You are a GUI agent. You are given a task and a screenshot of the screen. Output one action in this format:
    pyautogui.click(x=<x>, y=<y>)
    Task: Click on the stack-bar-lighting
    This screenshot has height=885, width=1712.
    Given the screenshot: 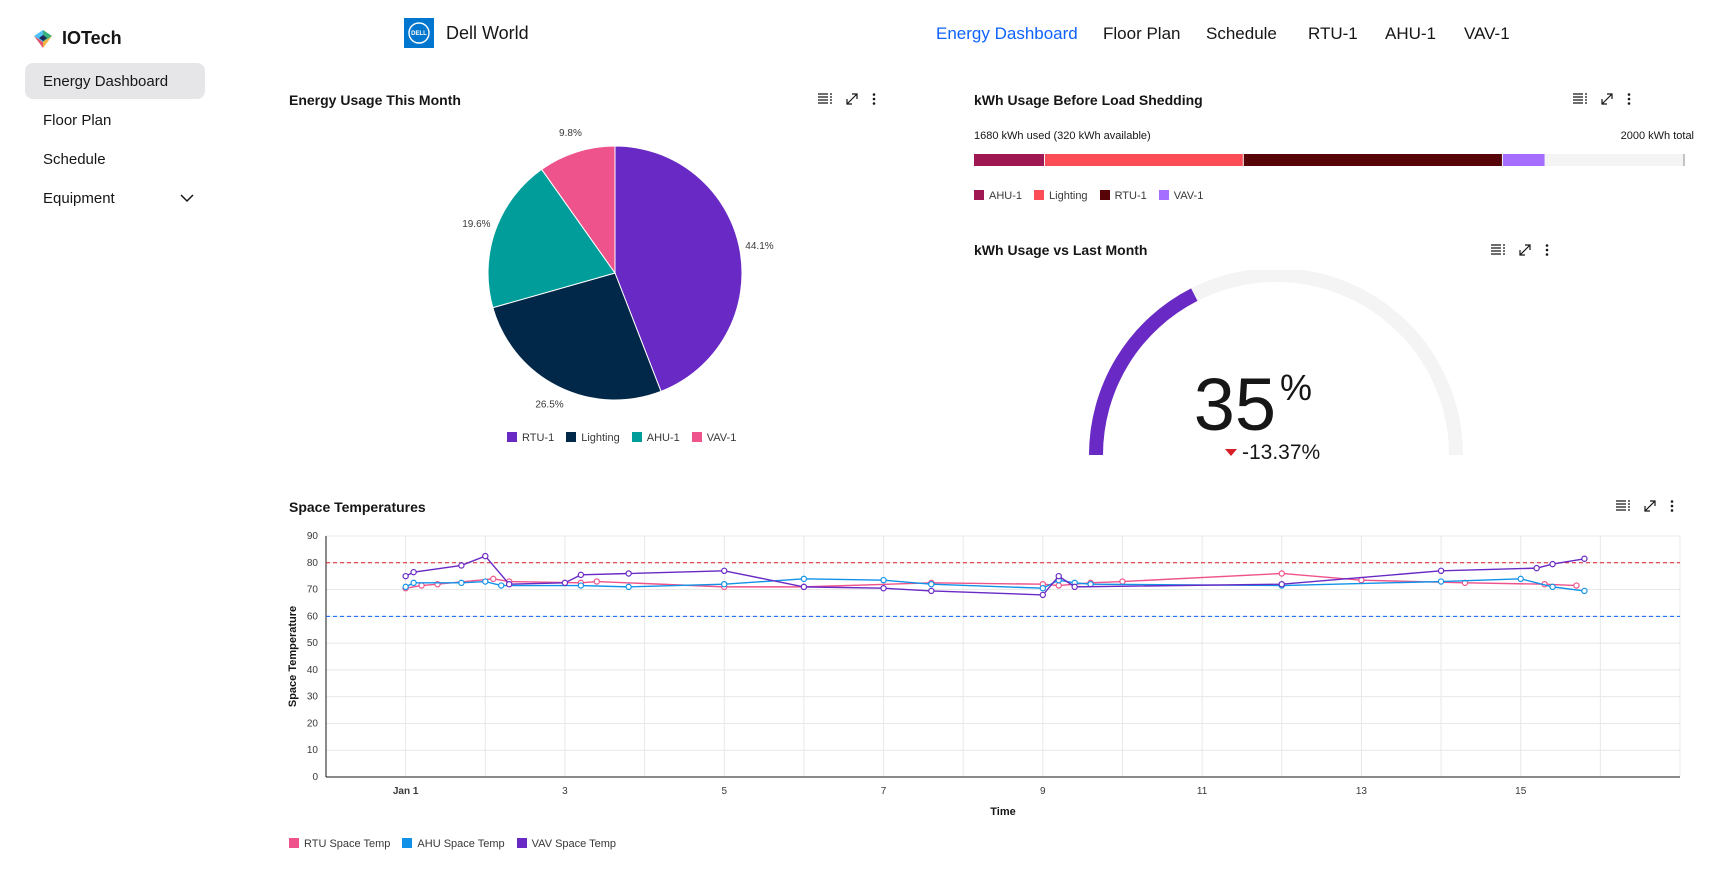 What is the action you would take?
    pyautogui.click(x=1144, y=160)
    